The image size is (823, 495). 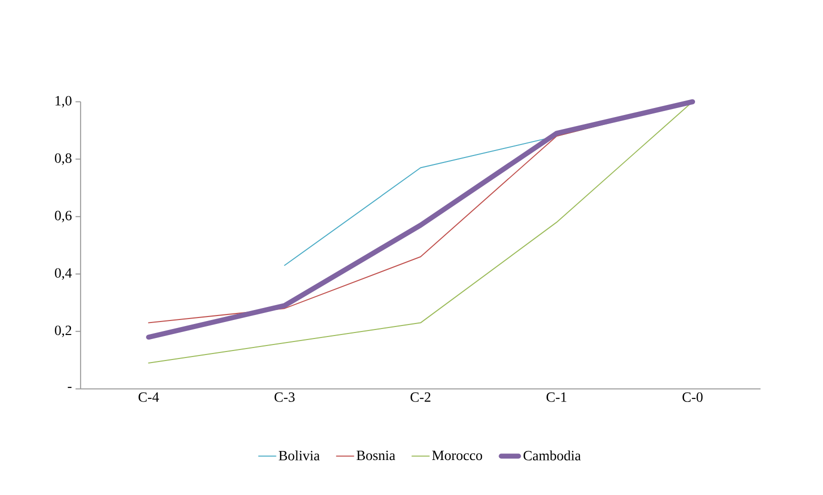 What do you see at coordinates (692, 397) in the screenshot?
I see `x-tick-label: C-0` at bounding box center [692, 397].